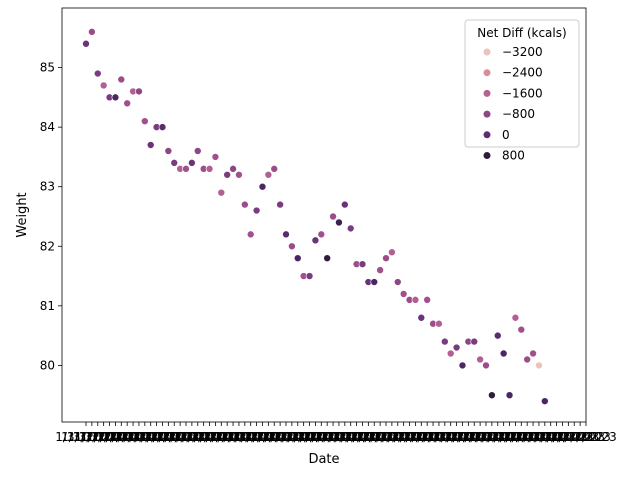 The height and width of the screenshot is (480, 640). Describe the element at coordinates (22, 214) in the screenshot. I see `y-axis-label: Weight` at that location.